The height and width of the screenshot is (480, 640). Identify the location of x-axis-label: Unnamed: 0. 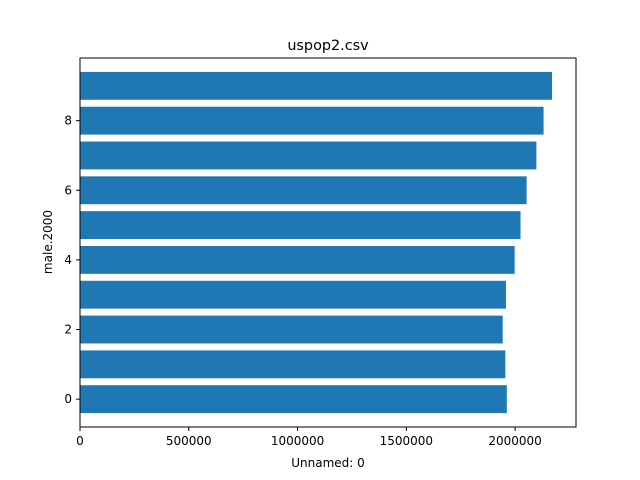
(328, 463).